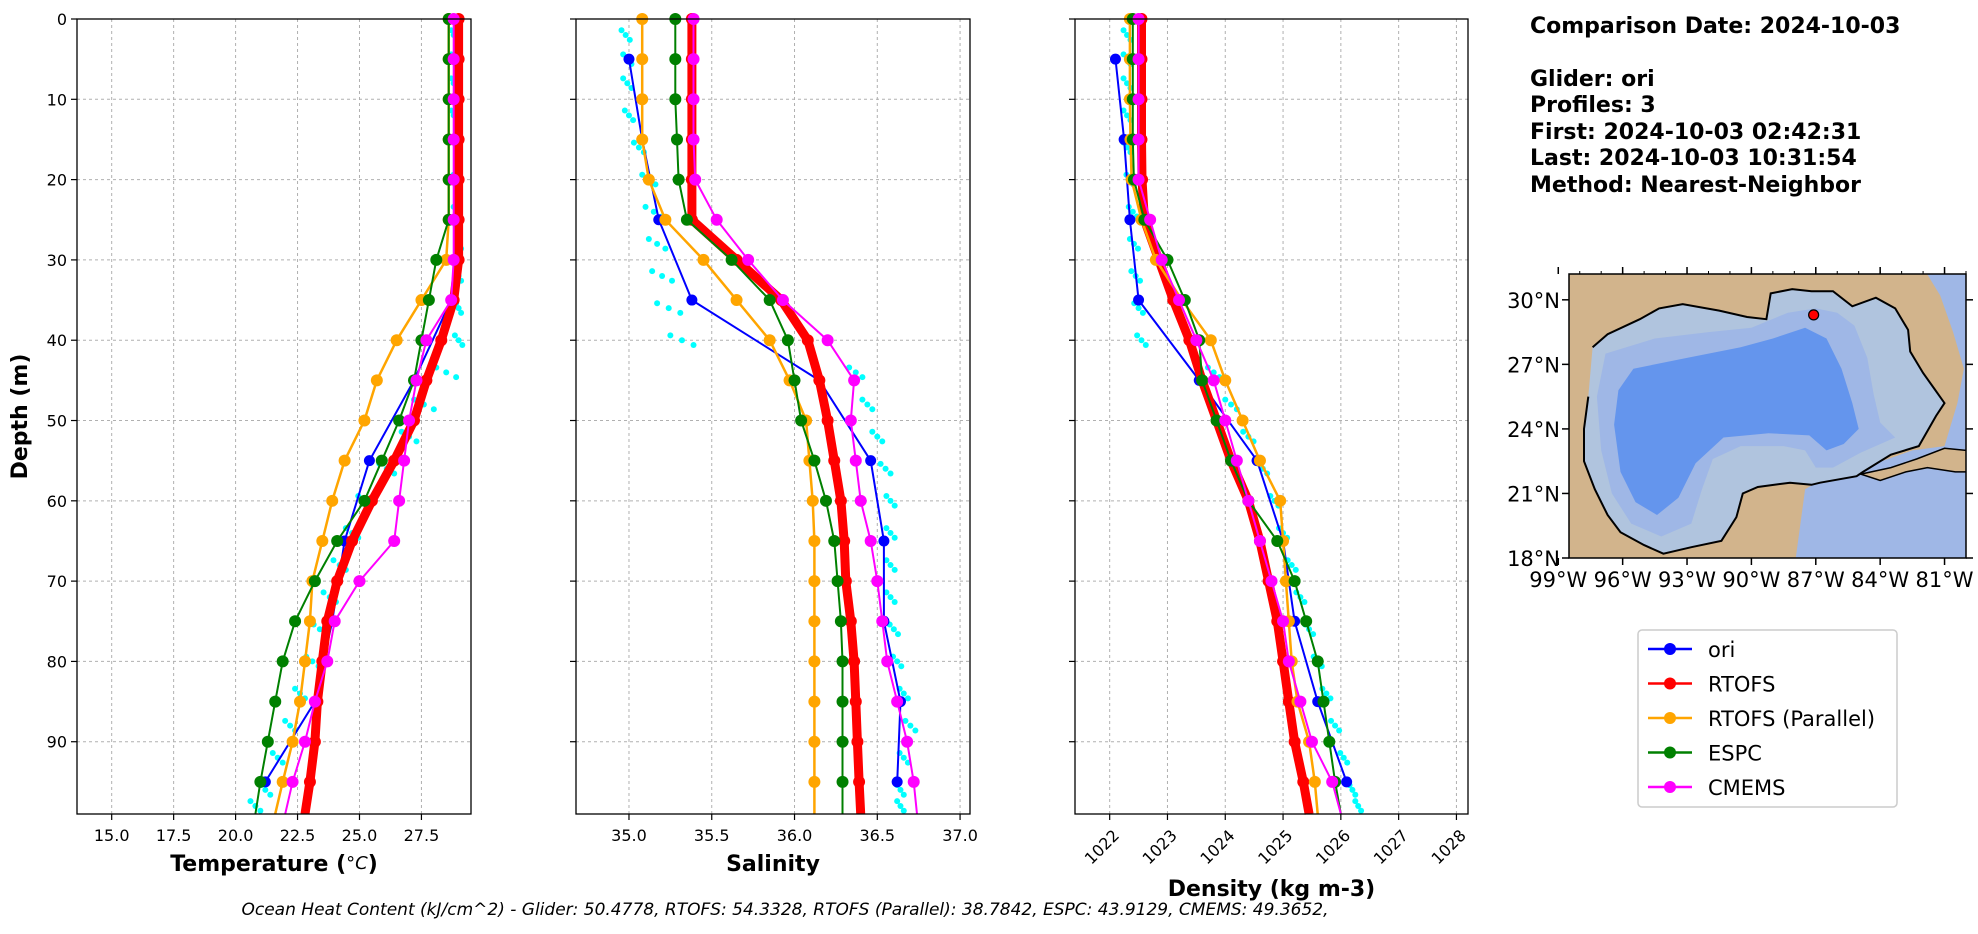 The image size is (1978, 934). I want to click on legend-item: ESPC, so click(1705, 754).